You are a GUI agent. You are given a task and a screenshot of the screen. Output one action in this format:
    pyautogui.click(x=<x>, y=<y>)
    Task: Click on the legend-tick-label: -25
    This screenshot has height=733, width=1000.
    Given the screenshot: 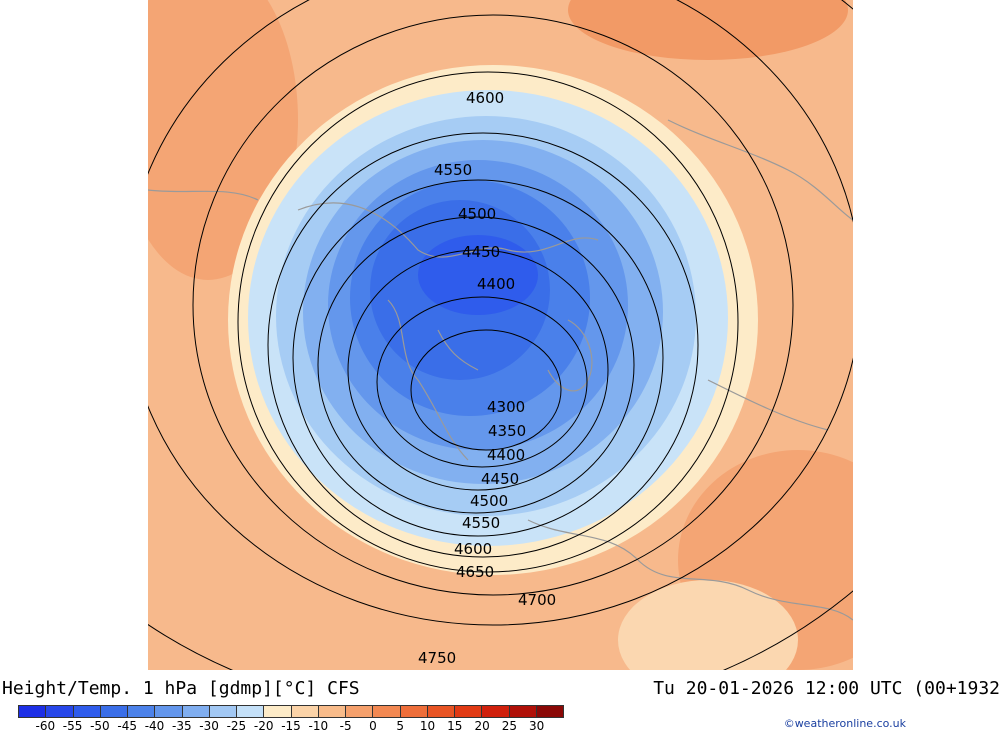 What is the action you would take?
    pyautogui.click(x=236, y=726)
    